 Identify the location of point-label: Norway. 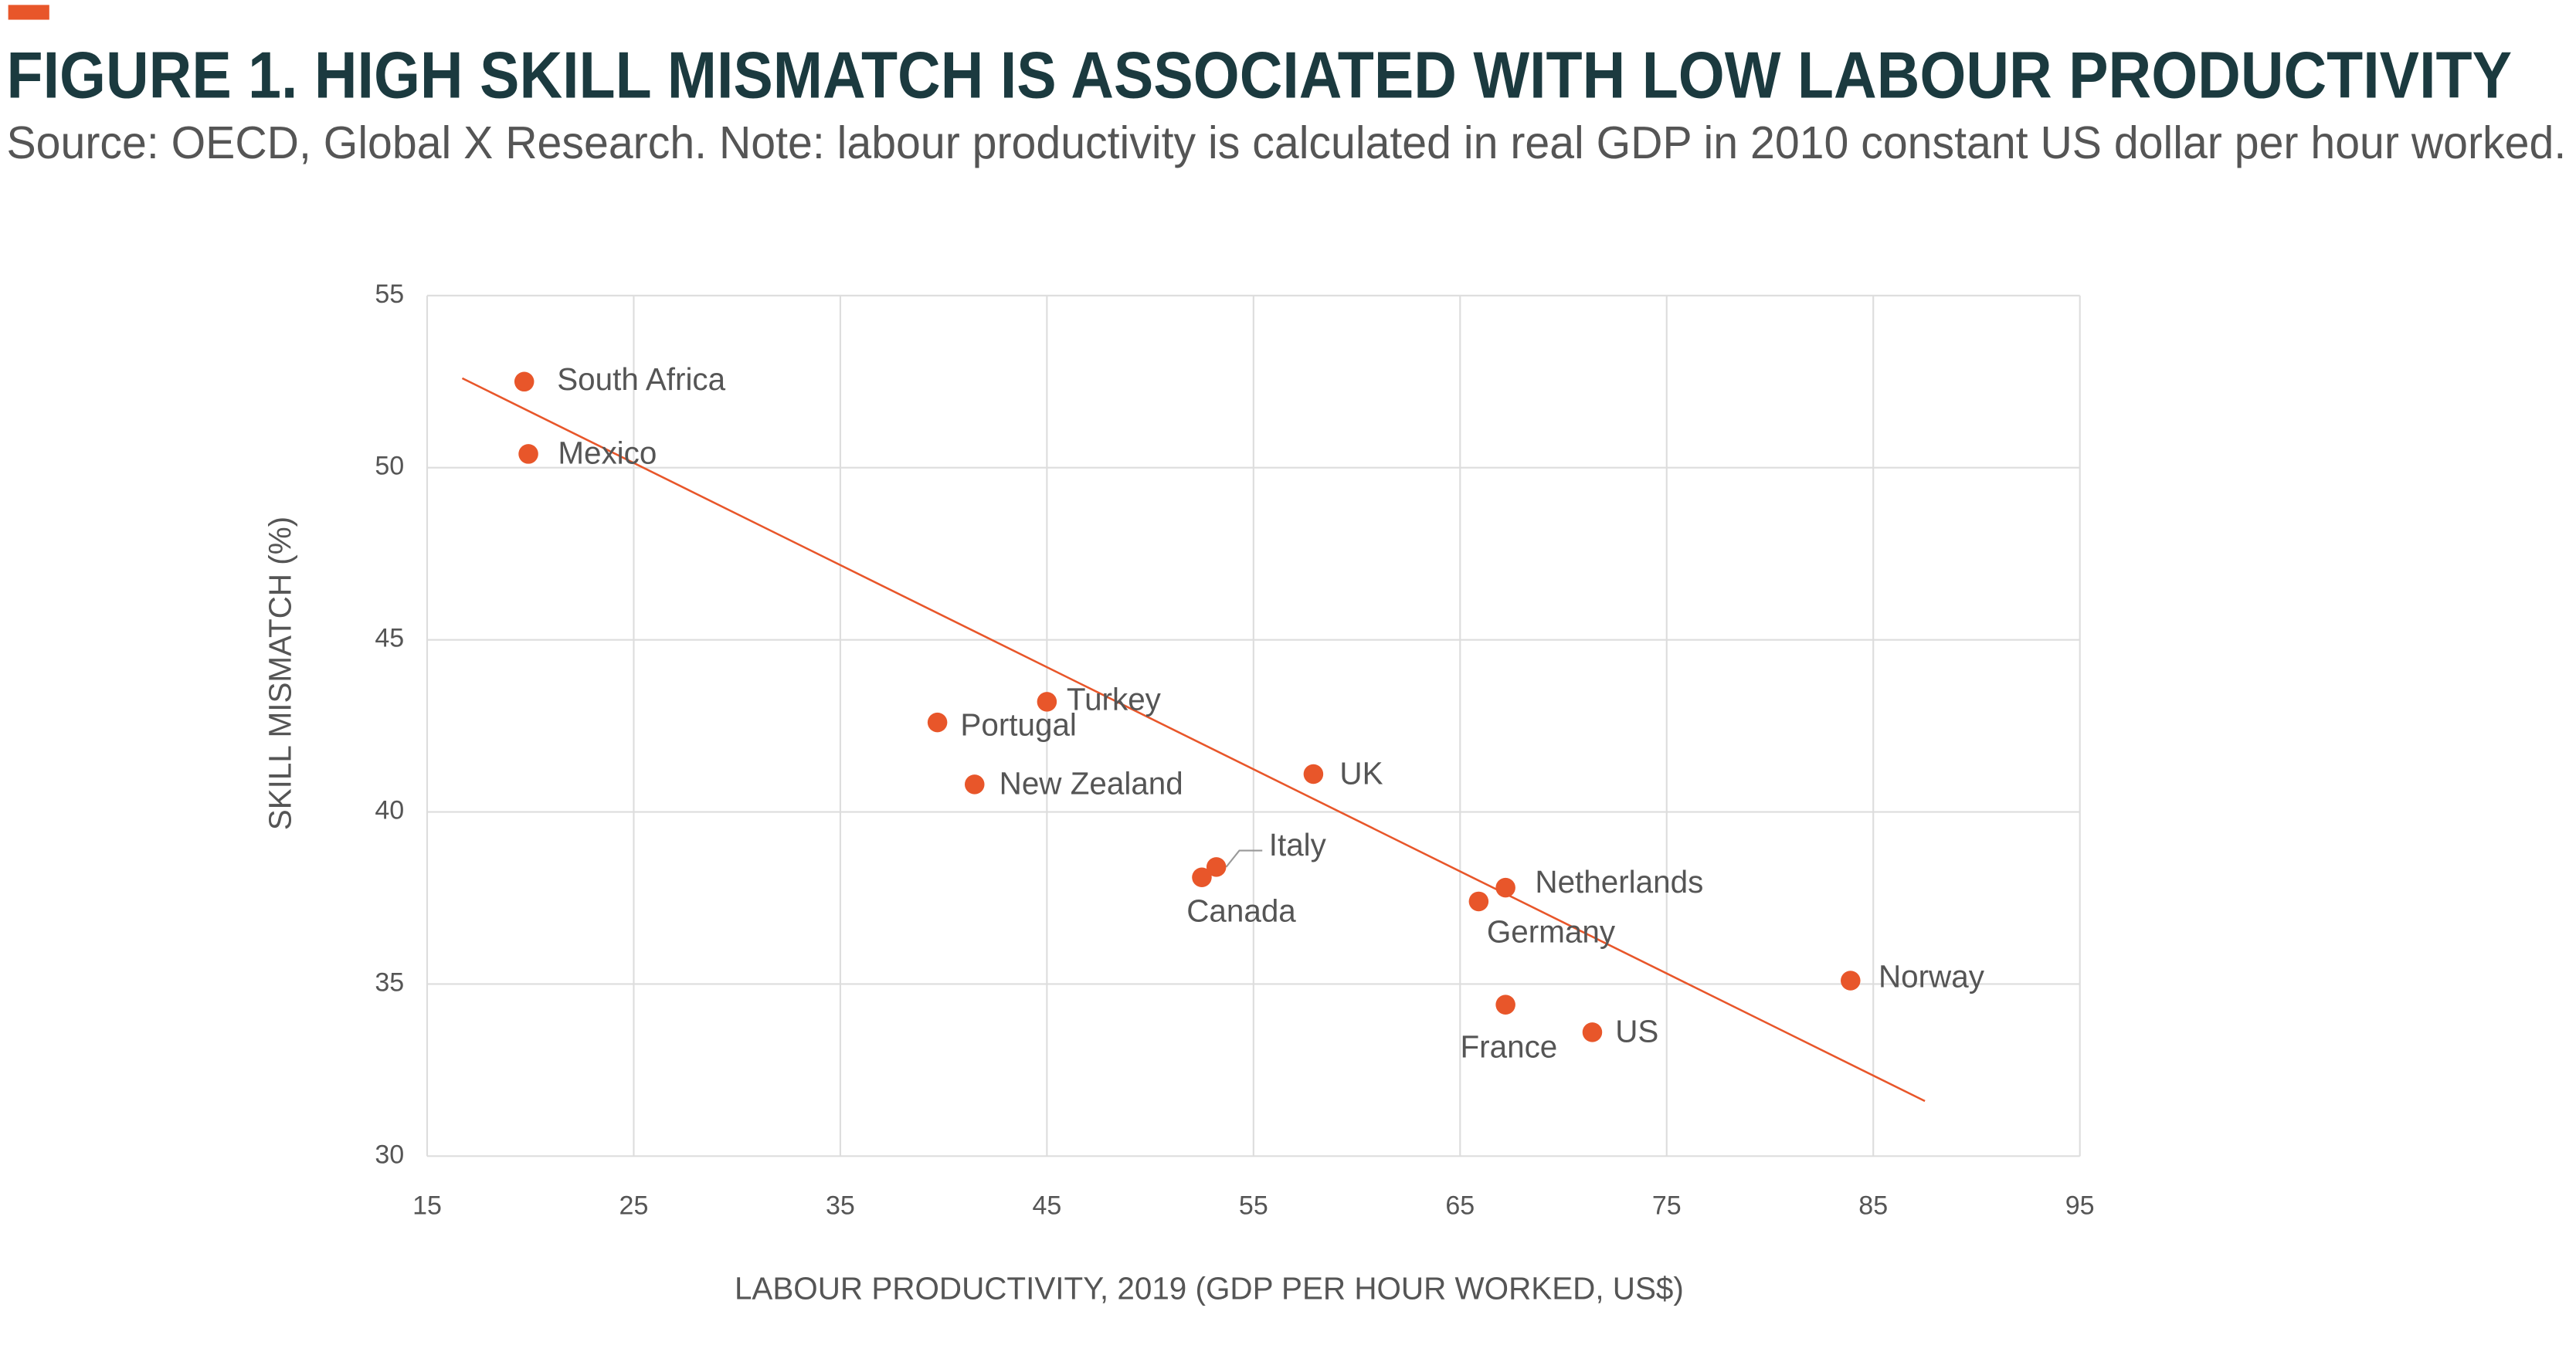
(1932, 977).